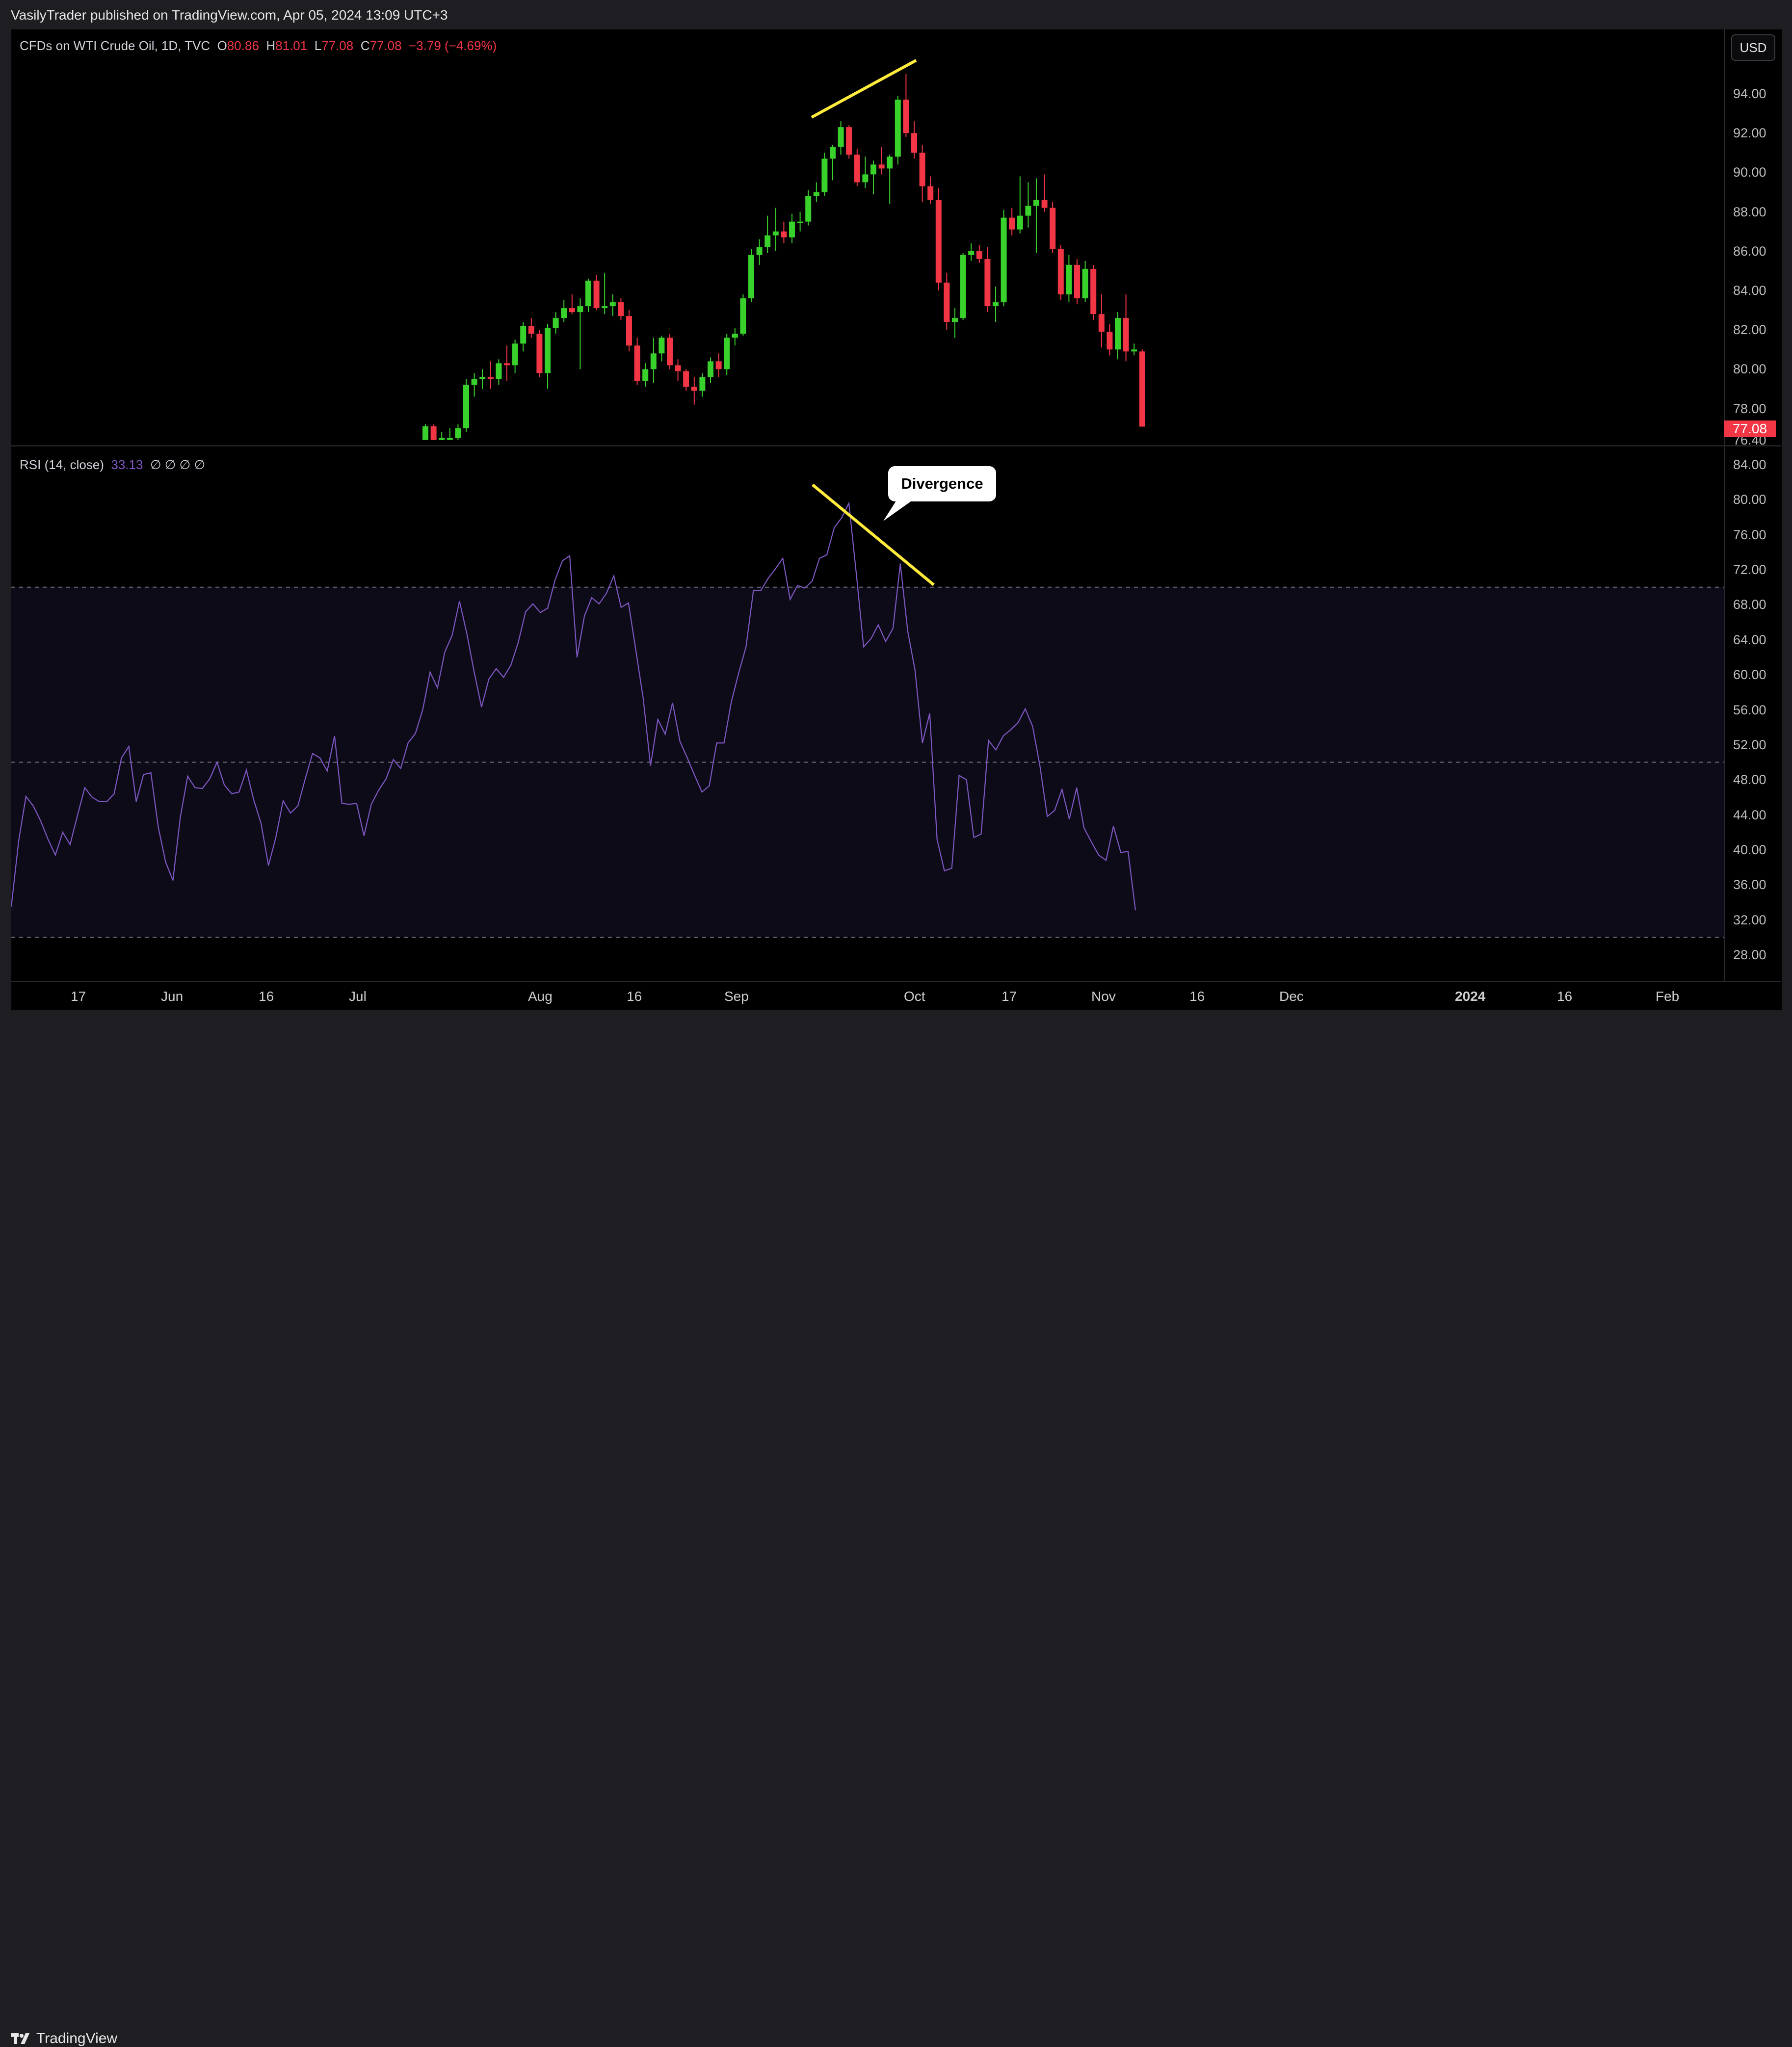 This screenshot has width=1792, height=2047. What do you see at coordinates (1750, 429) in the screenshot?
I see `last-price-badge: 77.08` at bounding box center [1750, 429].